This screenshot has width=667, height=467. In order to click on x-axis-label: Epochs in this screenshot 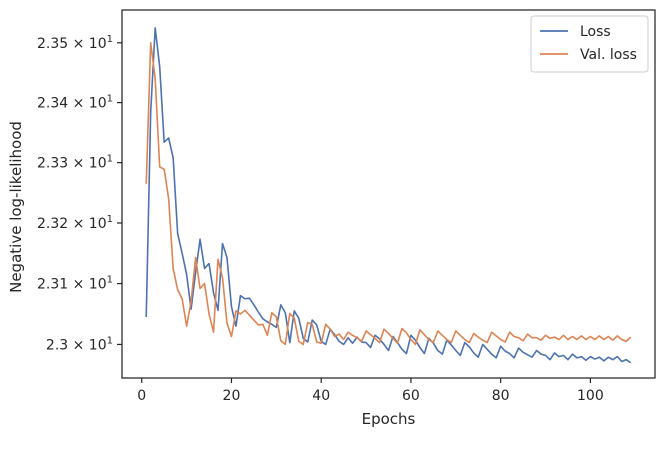, I will do `click(389, 419)`.